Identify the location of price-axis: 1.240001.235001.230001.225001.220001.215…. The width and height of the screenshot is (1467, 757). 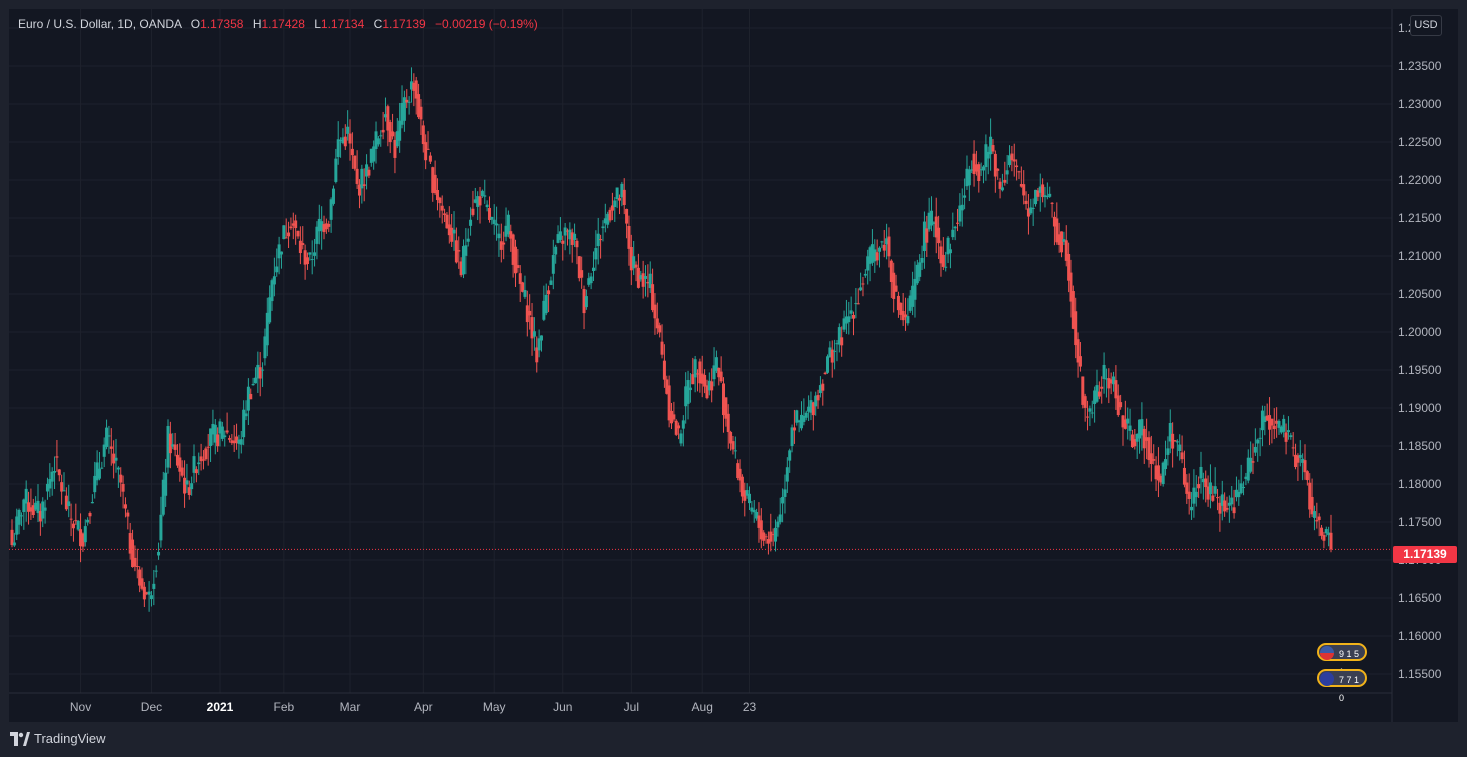
(1420, 351).